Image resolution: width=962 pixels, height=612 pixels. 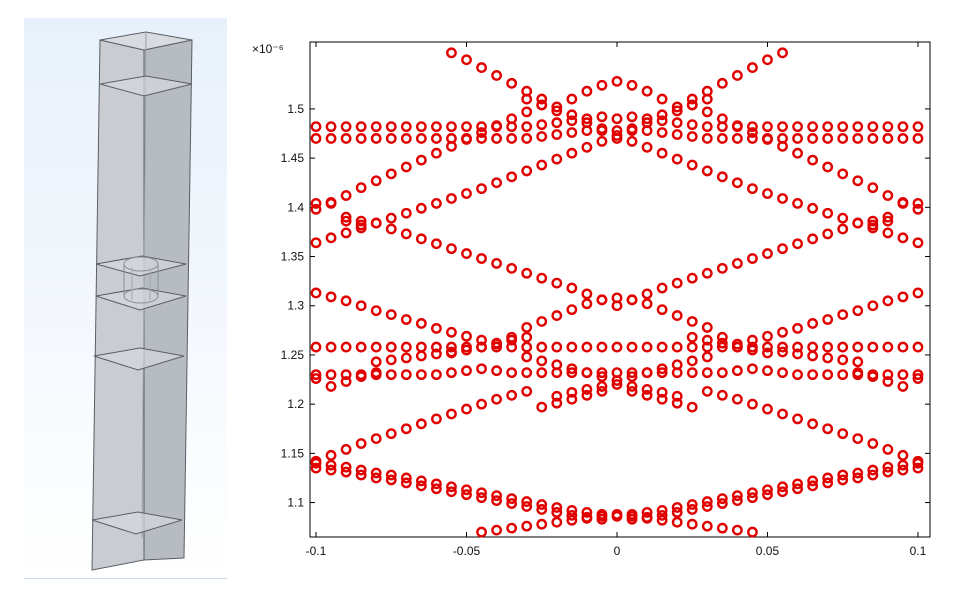 I want to click on y-tick-label: 1.1, so click(x=295, y=503).